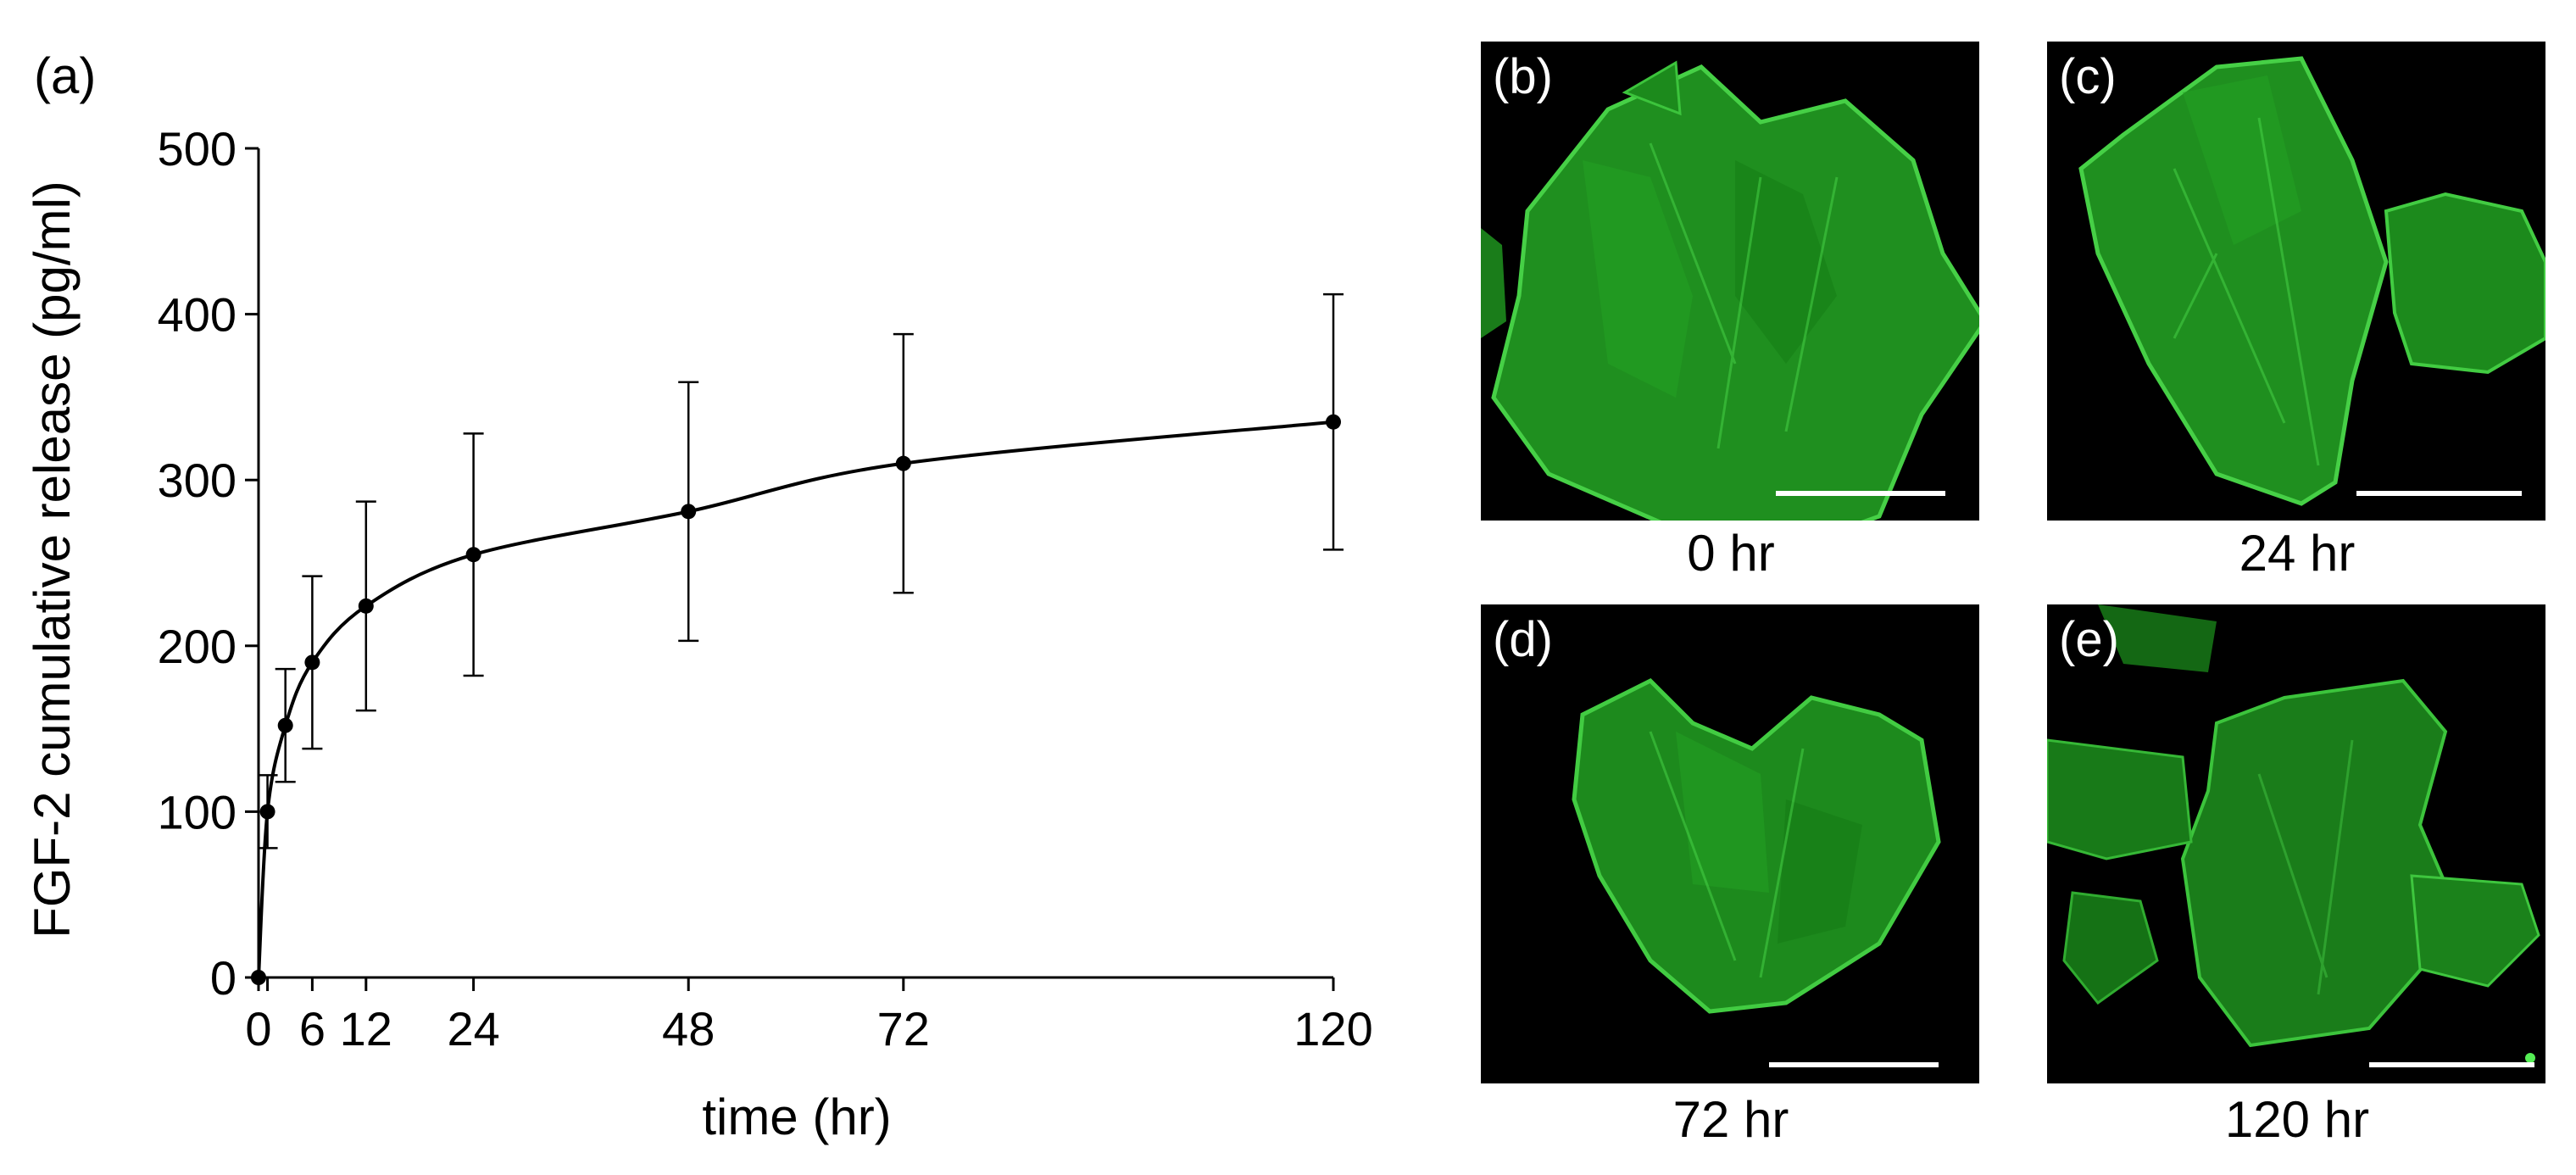  What do you see at coordinates (197, 811) in the screenshot?
I see `y-tick-label: 100` at bounding box center [197, 811].